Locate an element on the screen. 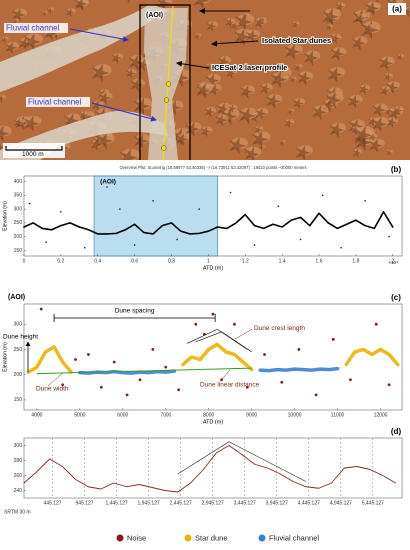 This screenshot has height=550, width=410. x-tick-label: 1,445.127 is located at coordinates (116, 503).